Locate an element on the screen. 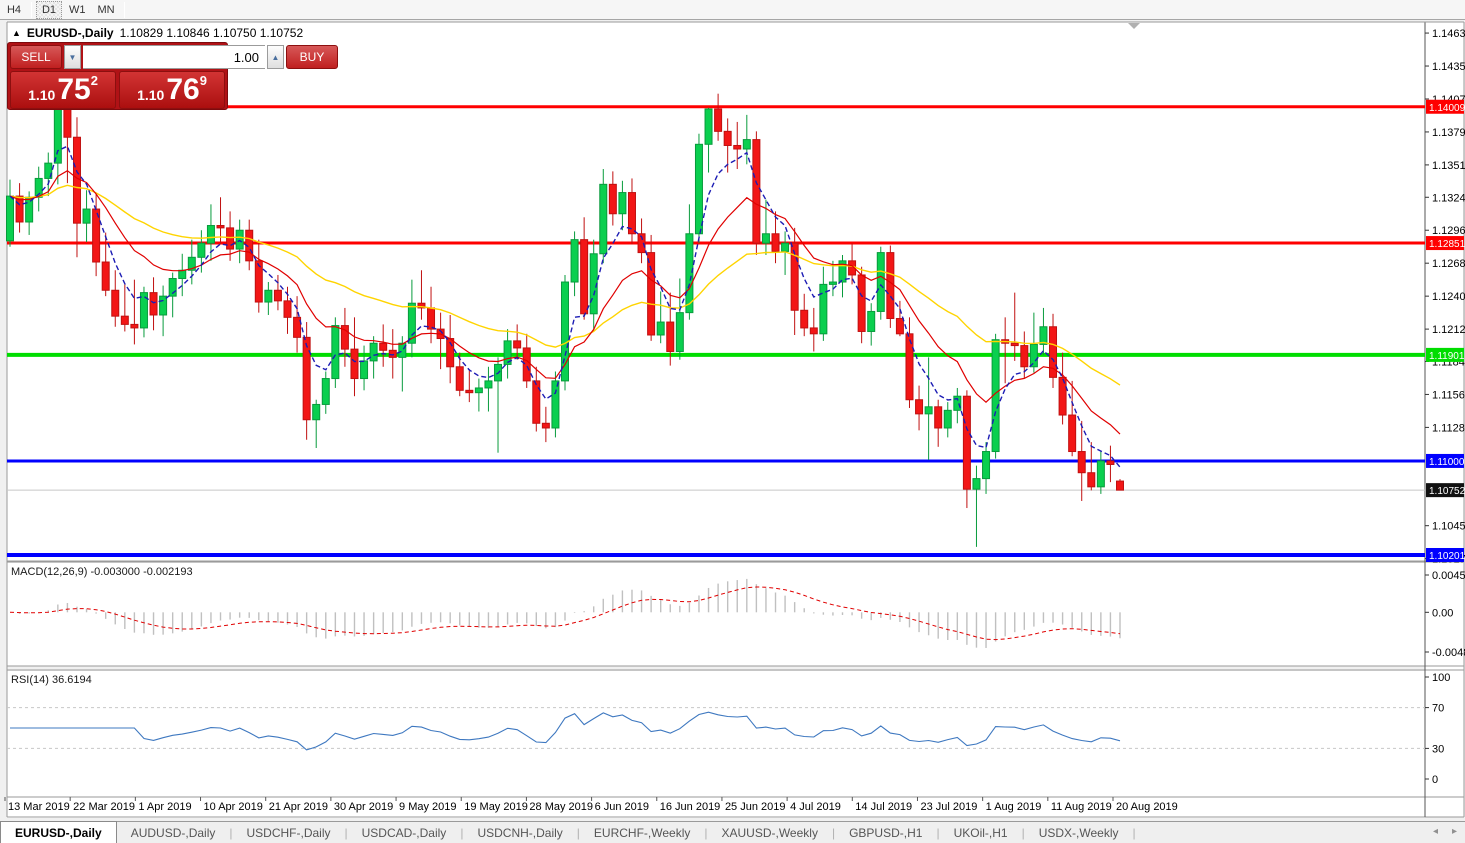 The height and width of the screenshot is (843, 1465). buy-button: BUY is located at coordinates (312, 57).